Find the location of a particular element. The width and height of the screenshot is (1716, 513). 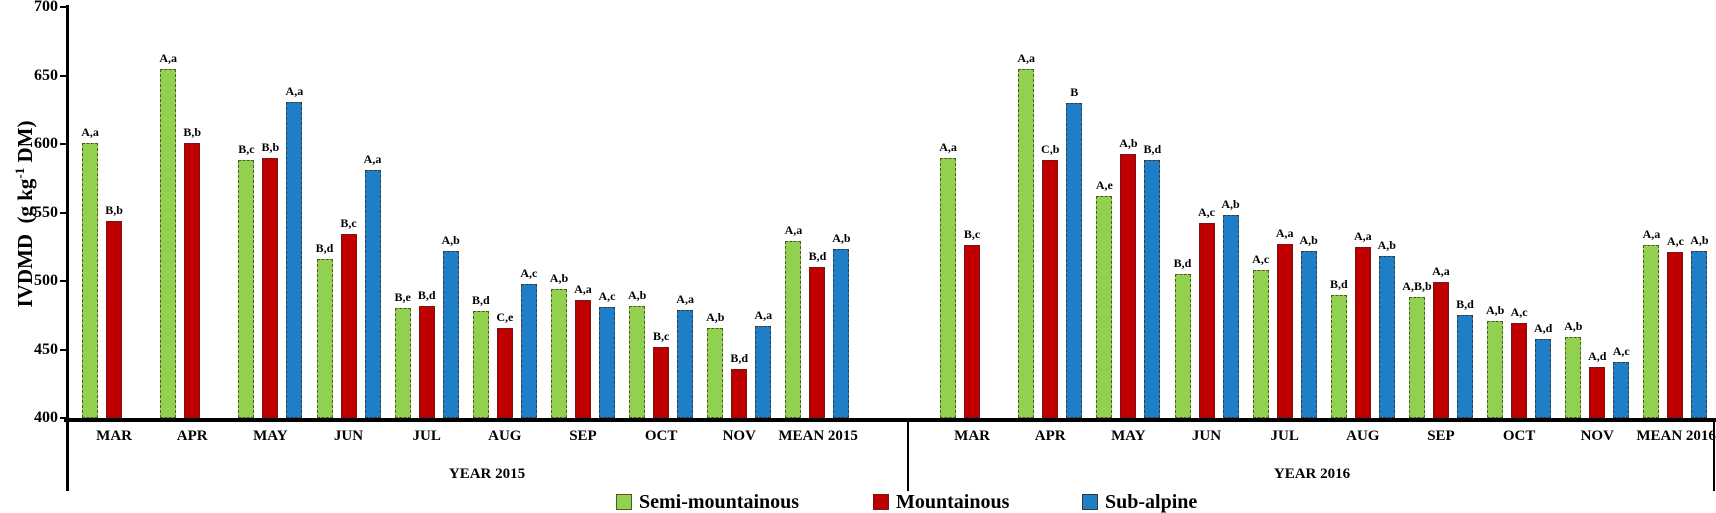

bar-value-label-2016-sep-mountainous: A,a is located at coordinates (1441, 271).